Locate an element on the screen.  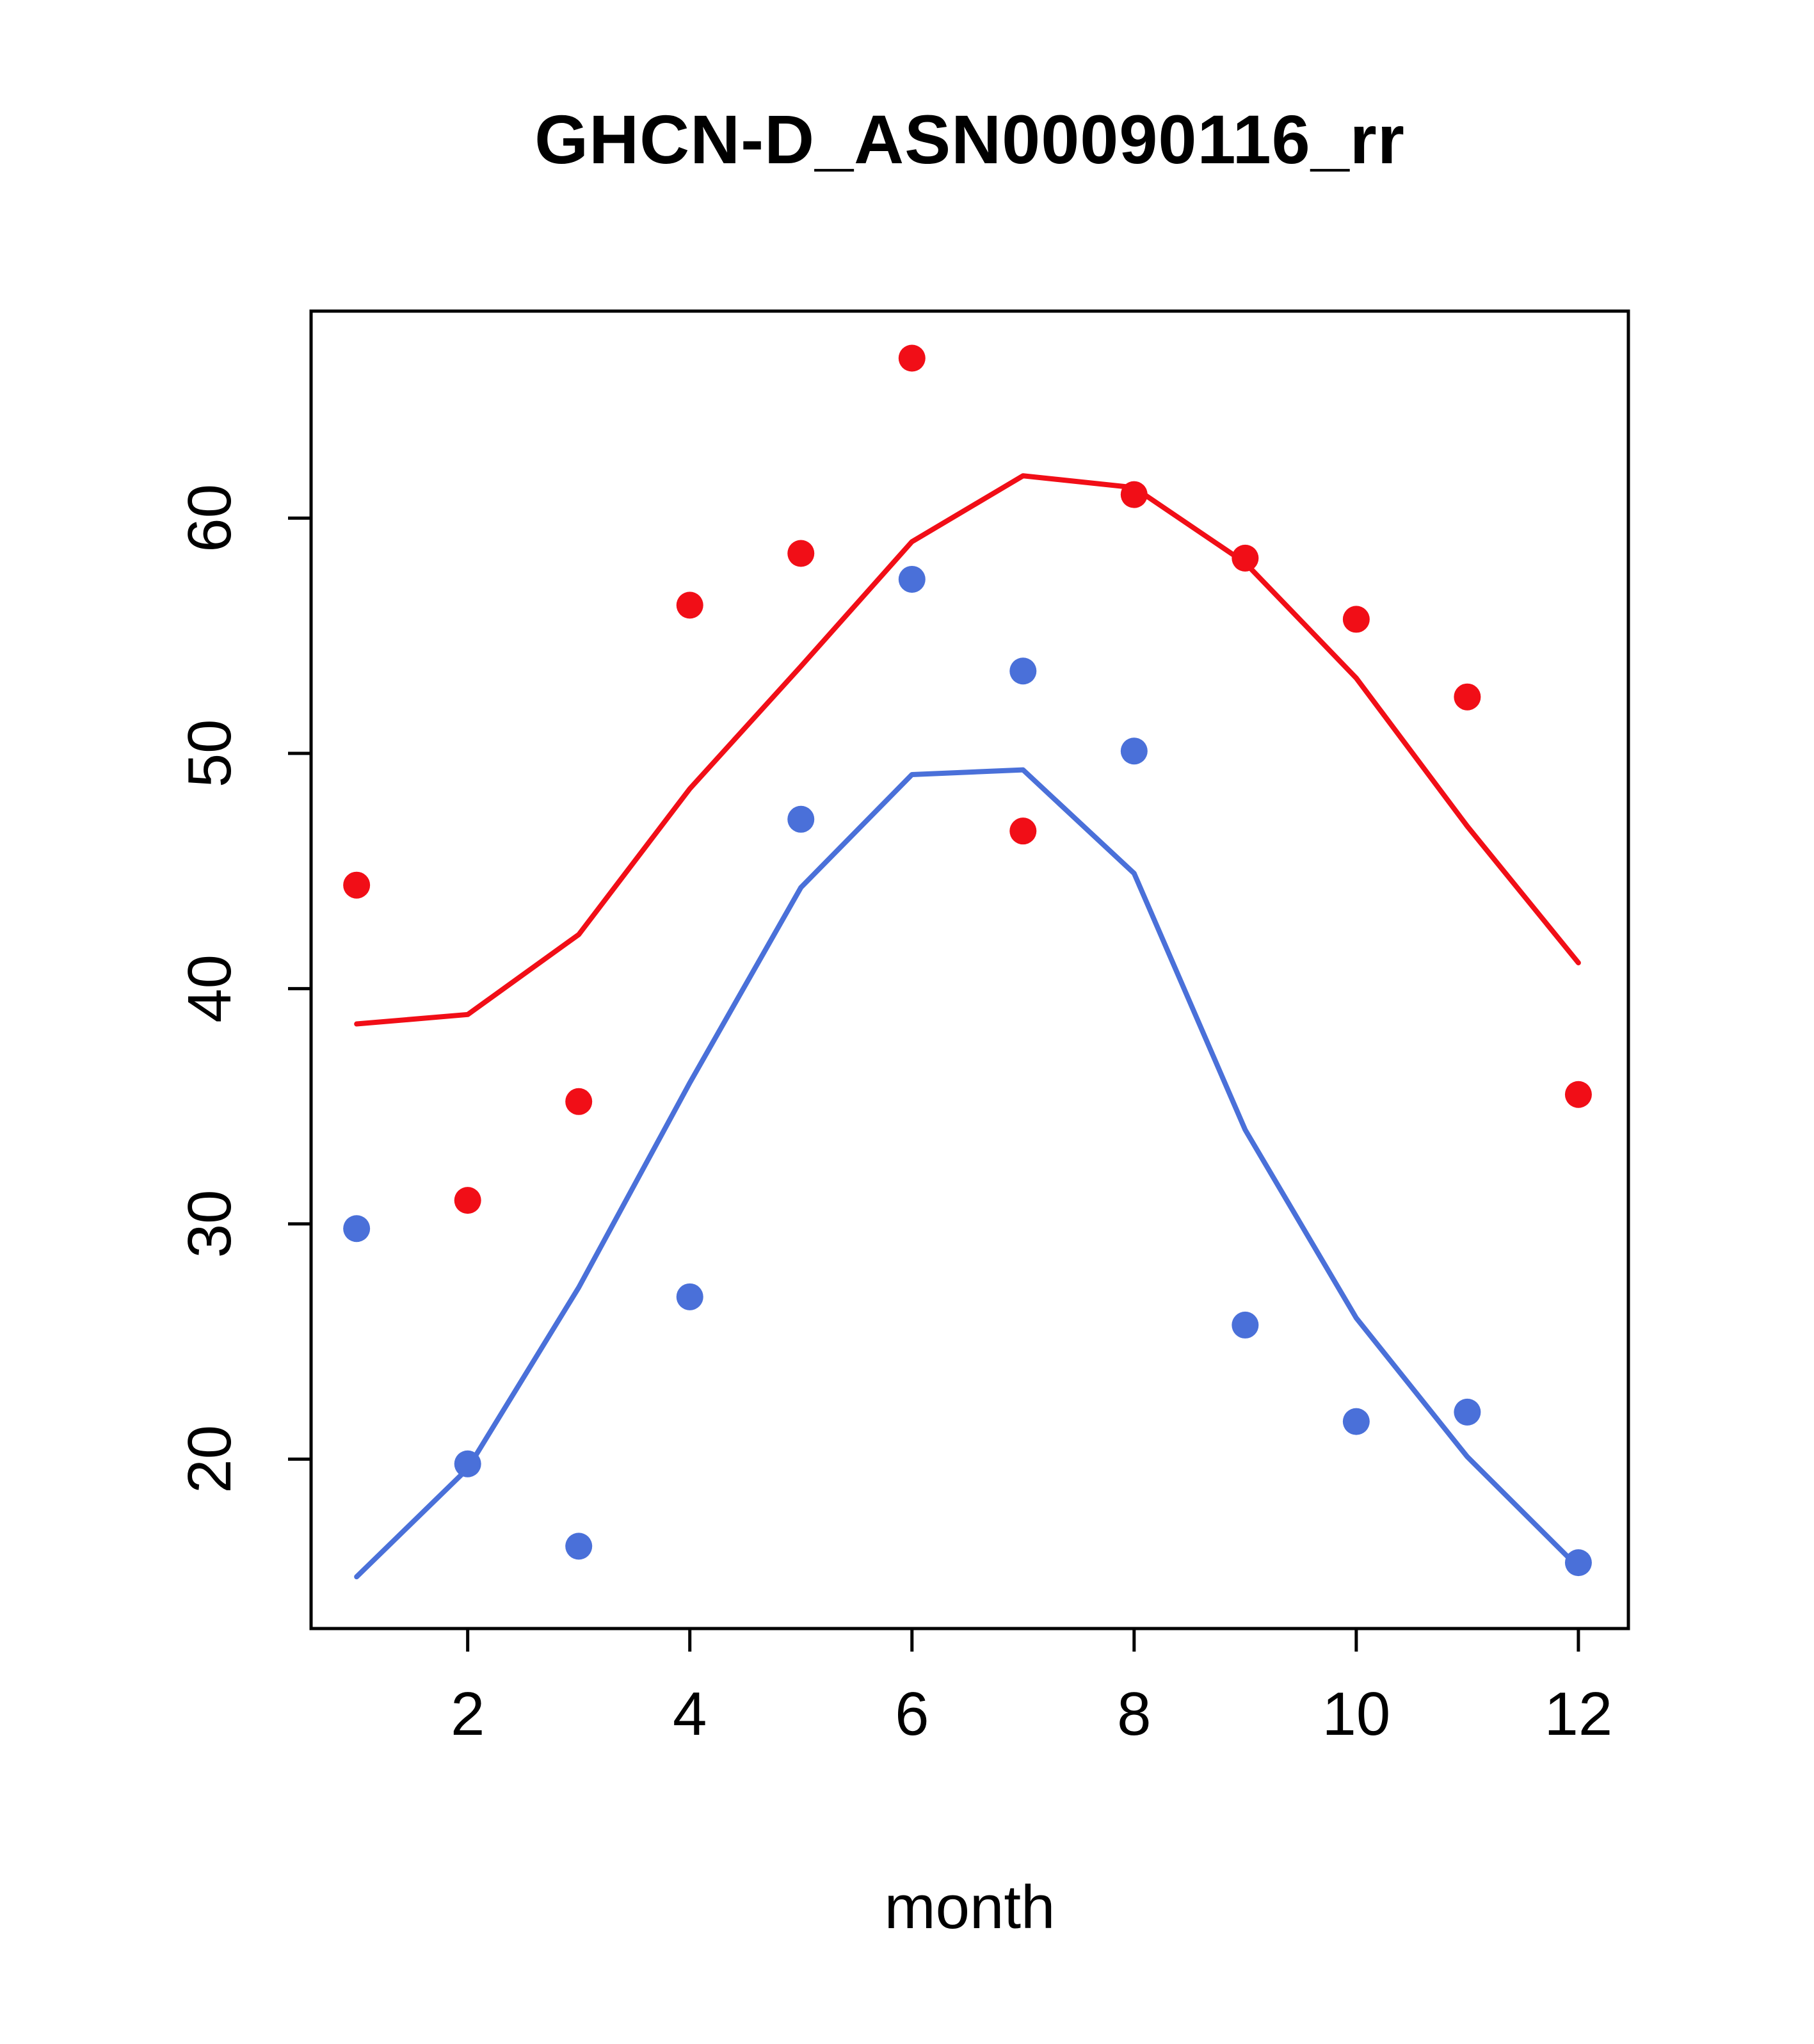
x-tick-label: 10 is located at coordinates (1356, 1714).